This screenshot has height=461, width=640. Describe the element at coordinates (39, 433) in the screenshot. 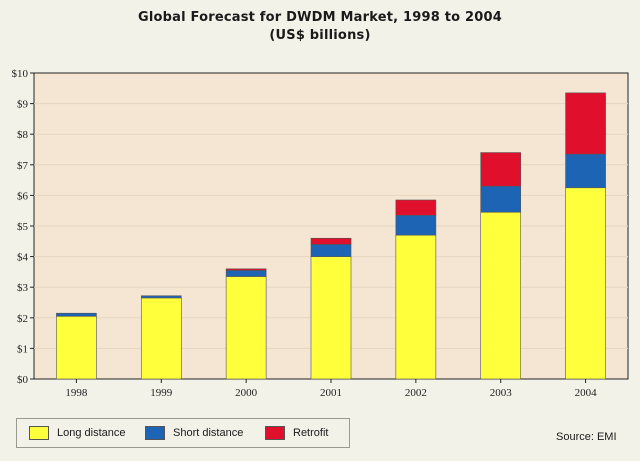

I see `legend-swatch-long-distance` at that location.